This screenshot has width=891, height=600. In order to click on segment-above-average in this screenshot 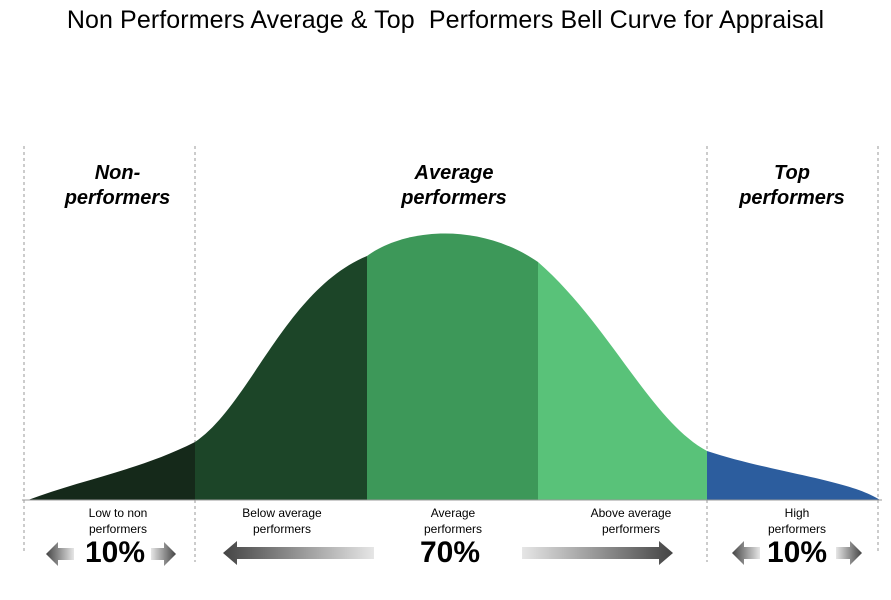, I will do `click(622, 381)`.